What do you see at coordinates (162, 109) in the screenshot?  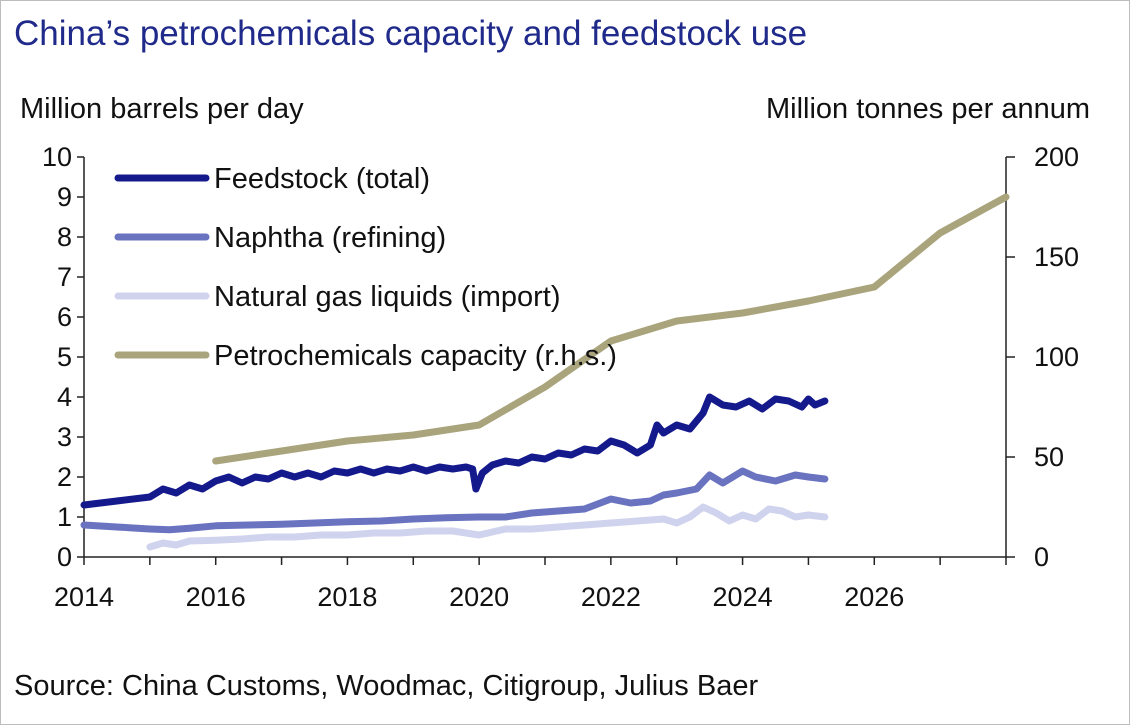 I see `left-axis-label: Million barrels per day` at bounding box center [162, 109].